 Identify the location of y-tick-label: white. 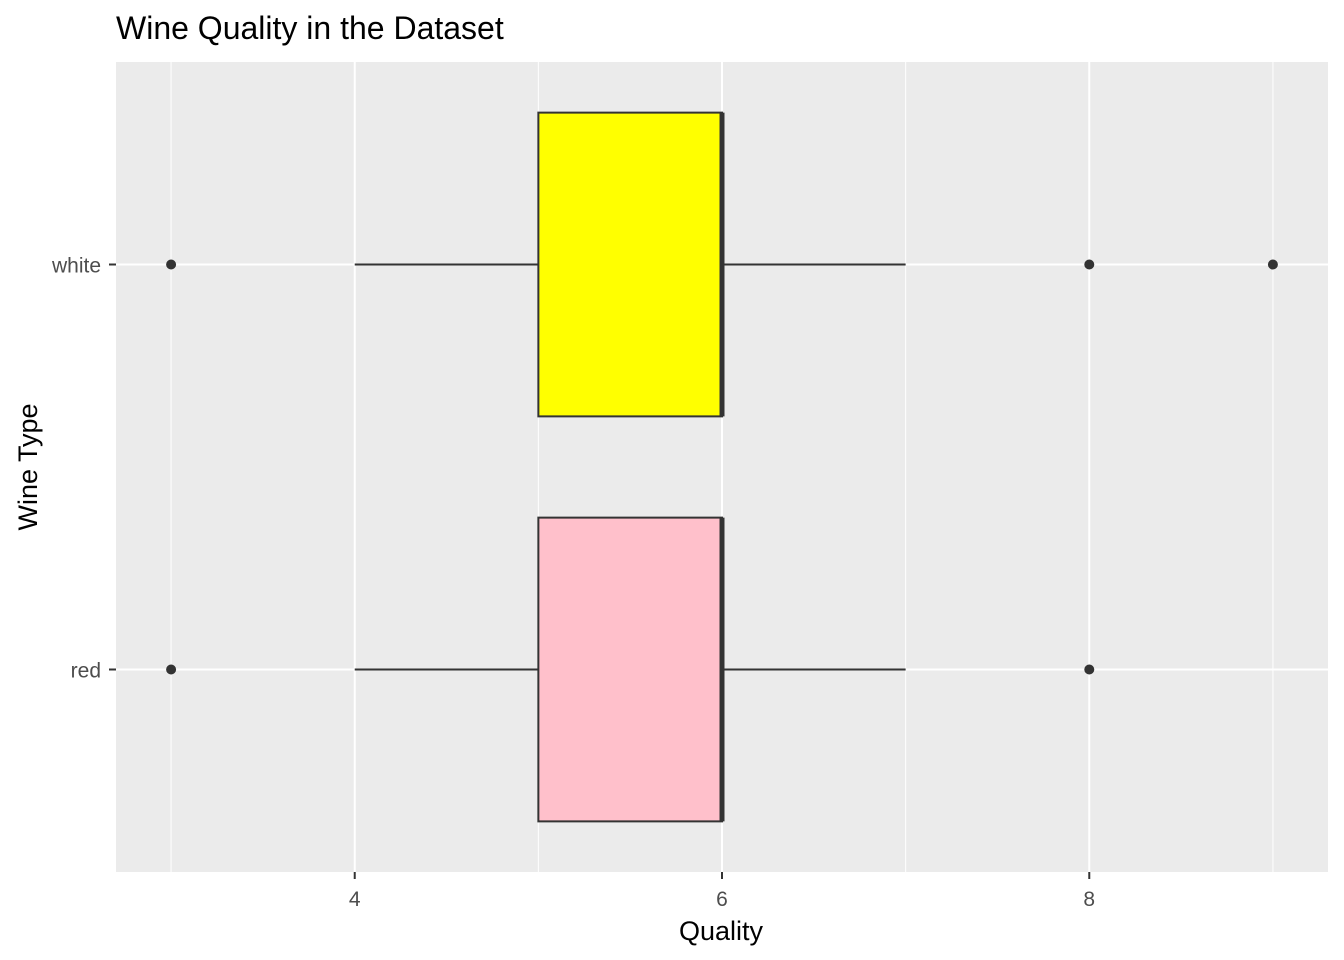
(76, 266).